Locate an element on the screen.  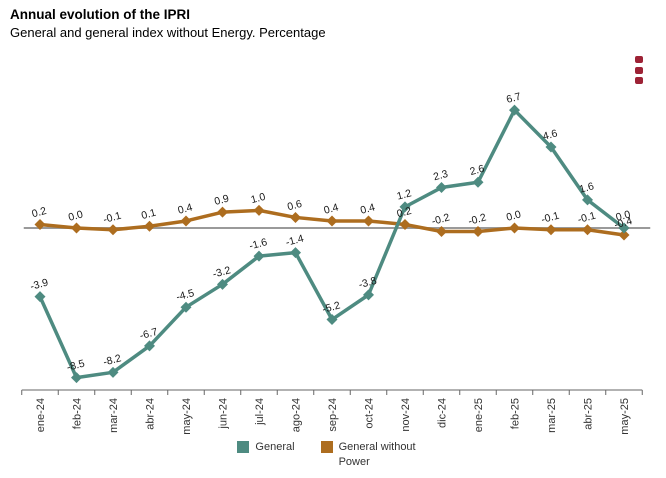
data-label: -5.2 is located at coordinates (331, 307).